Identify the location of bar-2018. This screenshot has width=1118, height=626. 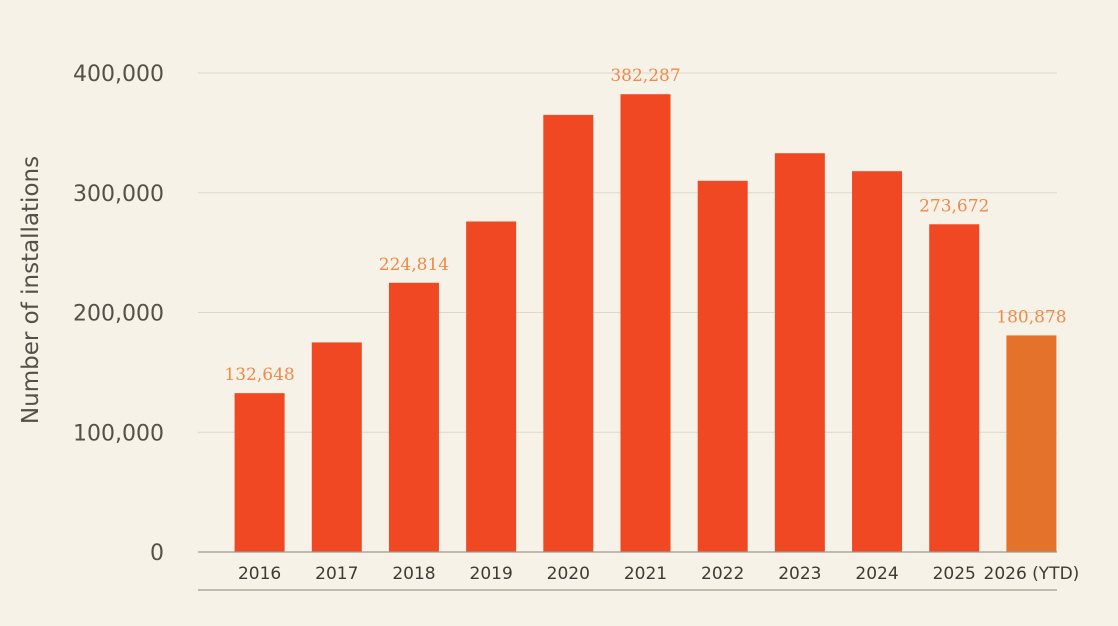
(413, 417).